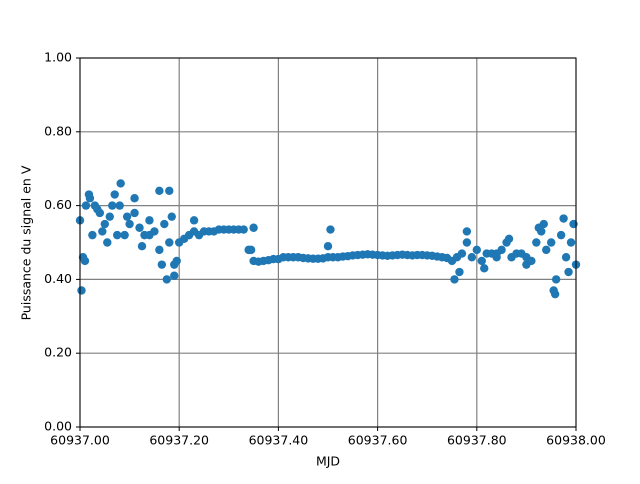 Image resolution: width=640 pixels, height=484 pixels. I want to click on x-tick-label: 60938.00, so click(576, 440).